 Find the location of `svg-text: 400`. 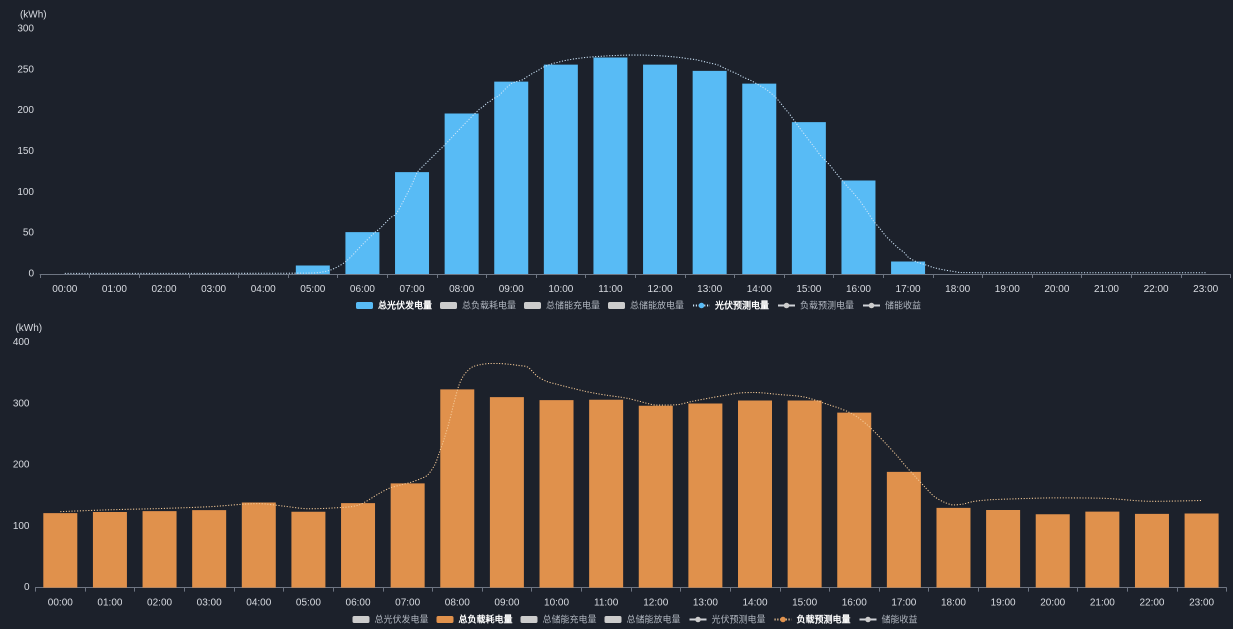

svg-text: 400 is located at coordinates (21, 342).